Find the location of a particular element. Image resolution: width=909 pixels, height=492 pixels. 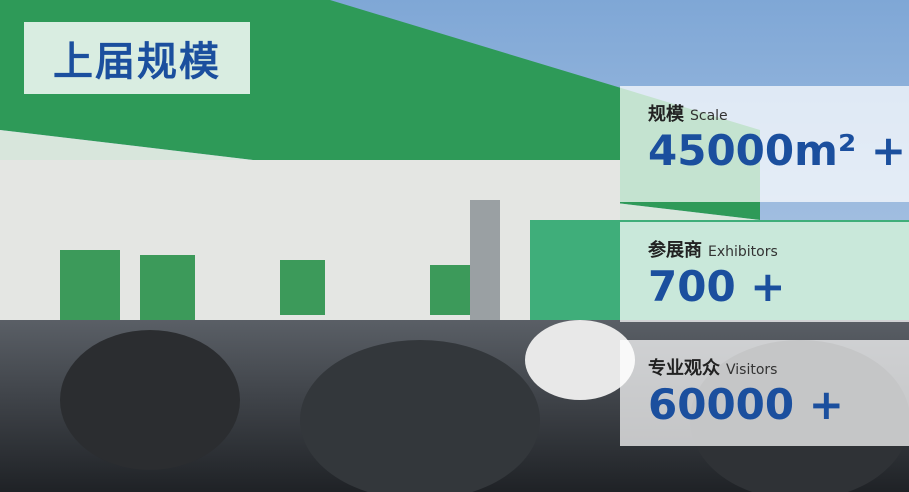

title-box: 上届规模 is located at coordinates (137, 58).